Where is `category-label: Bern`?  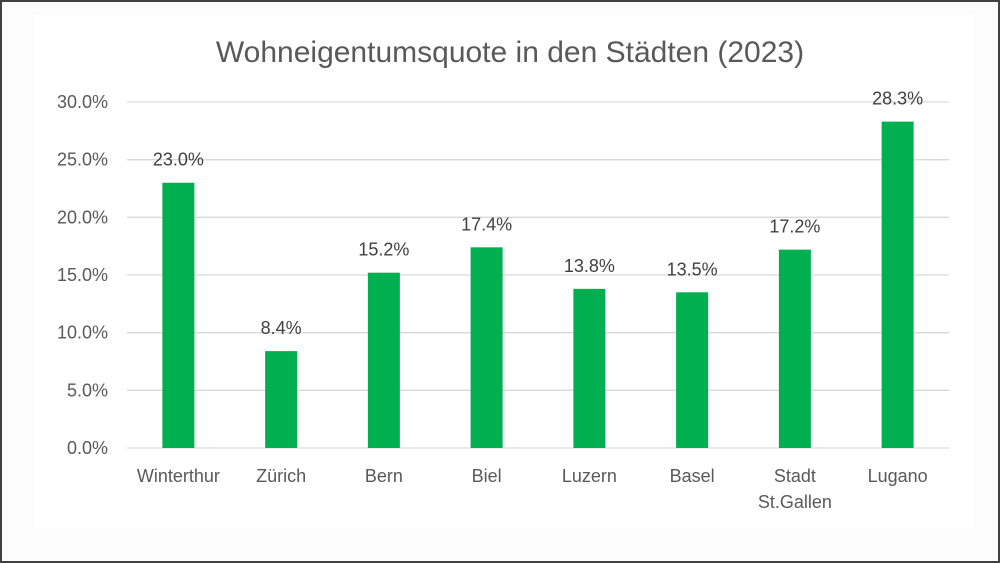 category-label: Bern is located at coordinates (384, 476).